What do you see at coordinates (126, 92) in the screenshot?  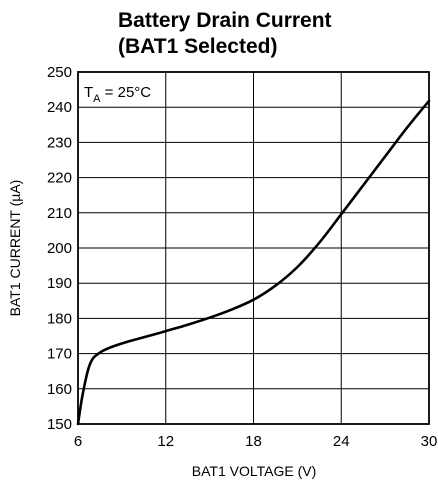 I see `annotation-value: = 25°C` at bounding box center [126, 92].